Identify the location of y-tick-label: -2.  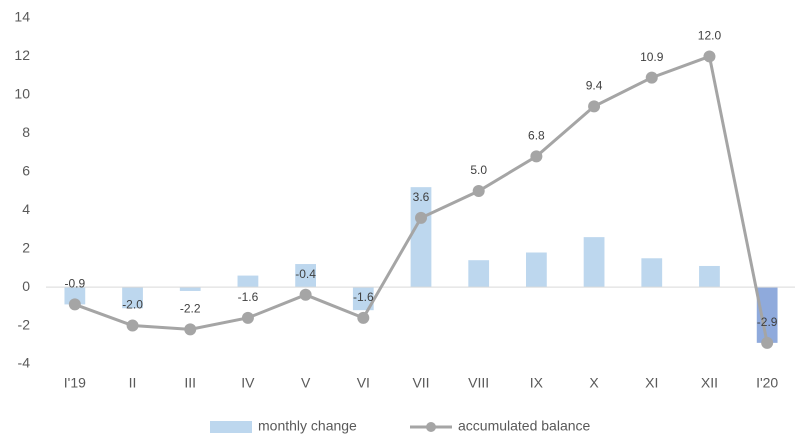
(24, 324).